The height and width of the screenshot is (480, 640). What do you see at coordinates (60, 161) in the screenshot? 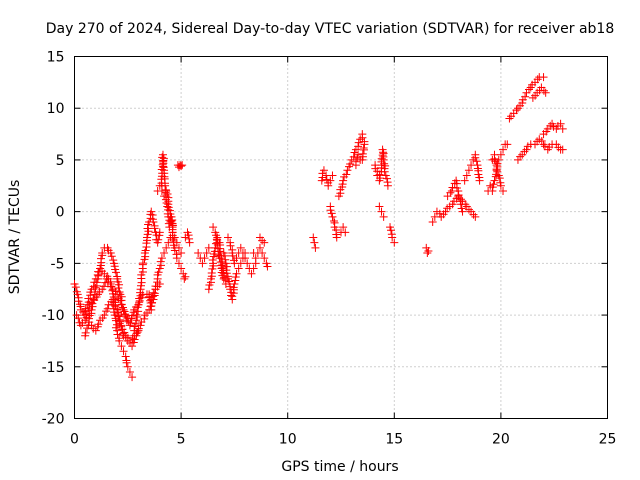
I see `y-tick-label: 5` at bounding box center [60, 161].